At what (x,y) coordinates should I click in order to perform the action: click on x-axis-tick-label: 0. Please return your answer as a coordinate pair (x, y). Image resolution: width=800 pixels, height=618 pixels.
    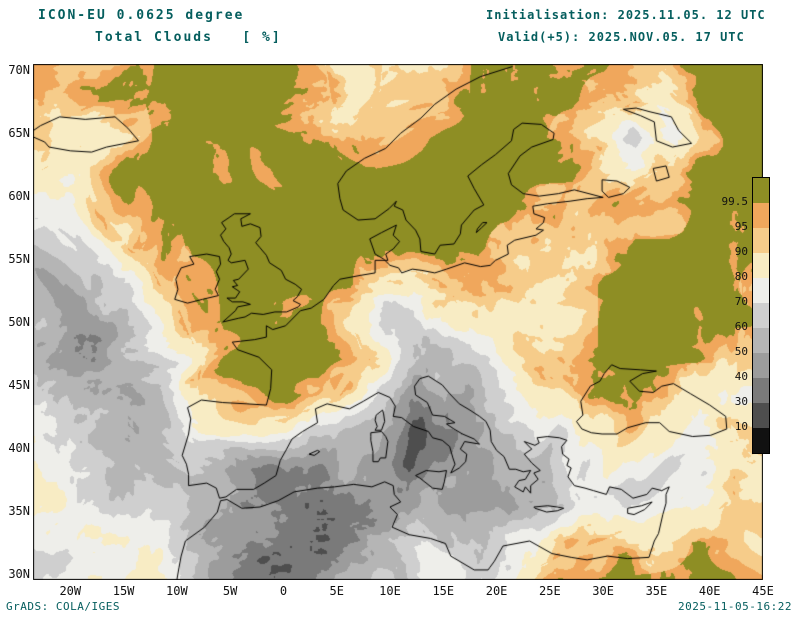
    Looking at the image, I should click on (283, 591).